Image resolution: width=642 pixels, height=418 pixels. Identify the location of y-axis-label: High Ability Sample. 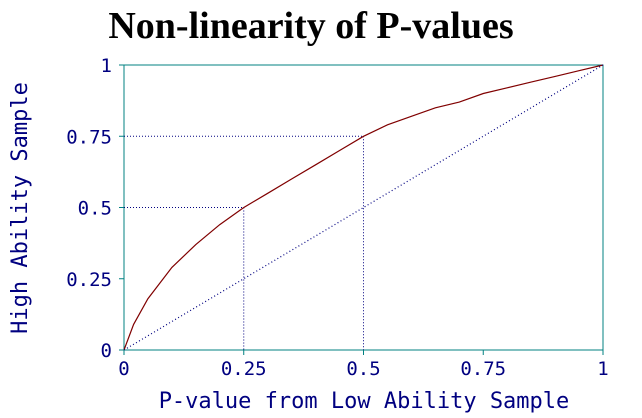
(20, 208).